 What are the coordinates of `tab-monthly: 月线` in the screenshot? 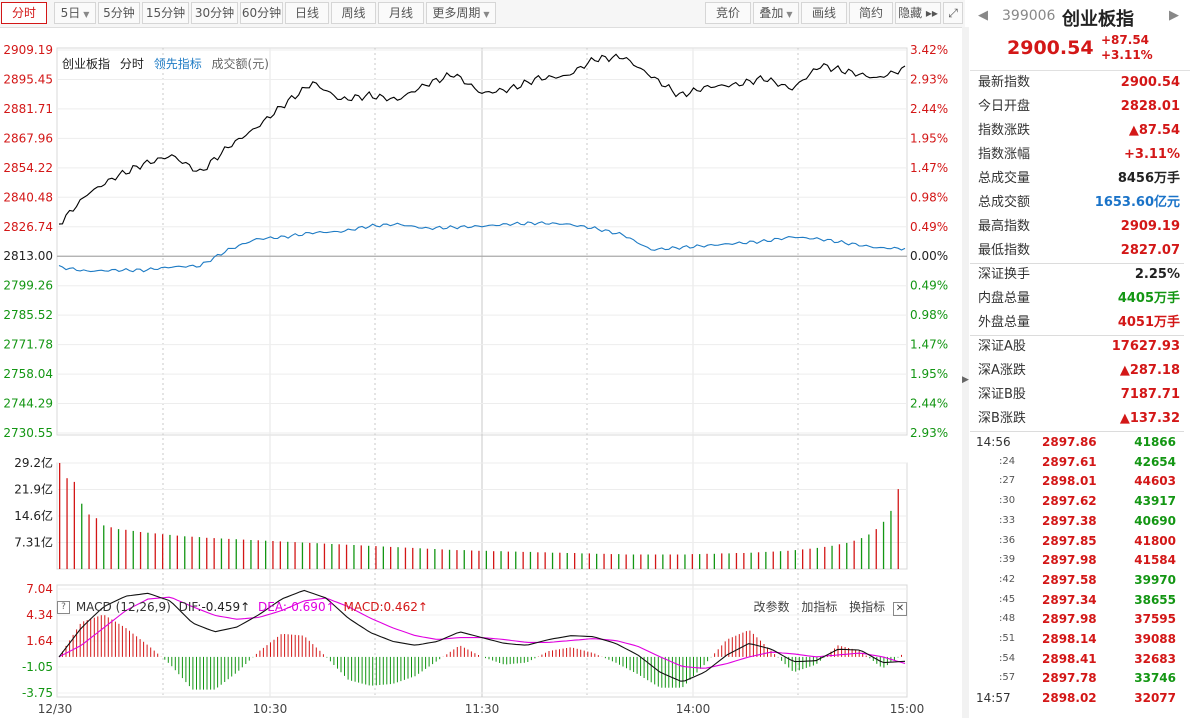 It's located at (401, 13).